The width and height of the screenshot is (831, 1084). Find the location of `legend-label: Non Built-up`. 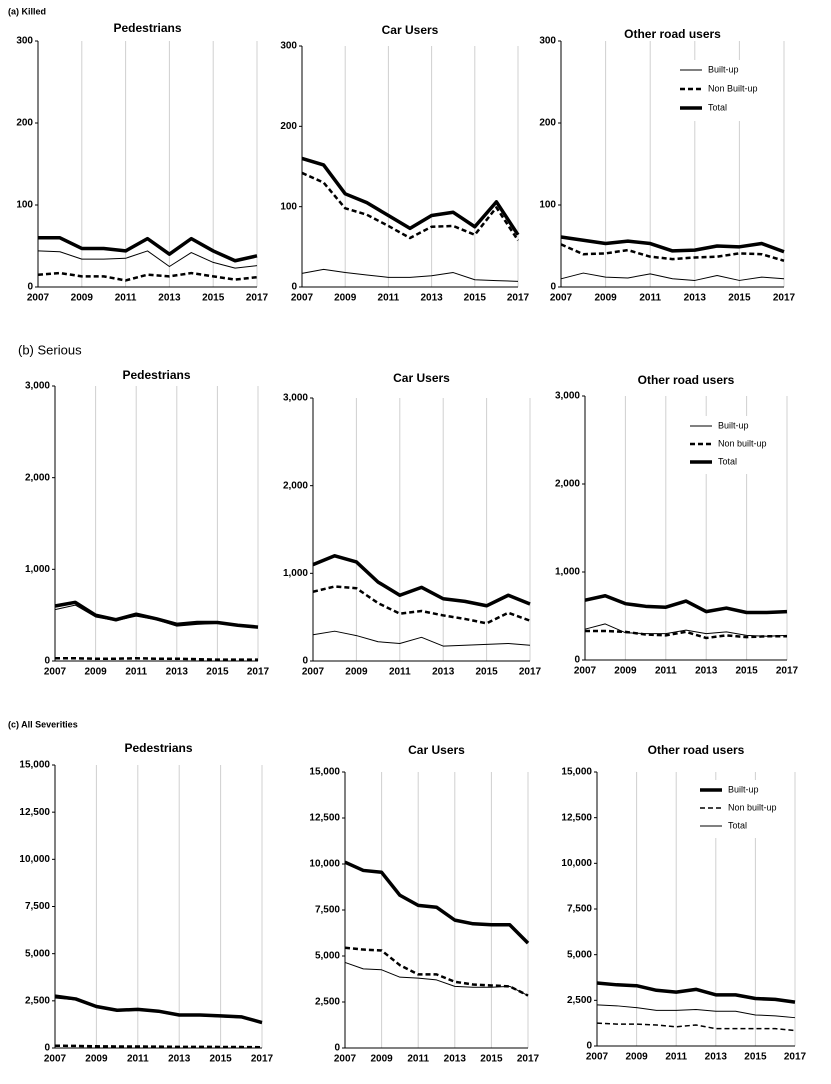

legend-label: Non Built-up is located at coordinates (733, 88).